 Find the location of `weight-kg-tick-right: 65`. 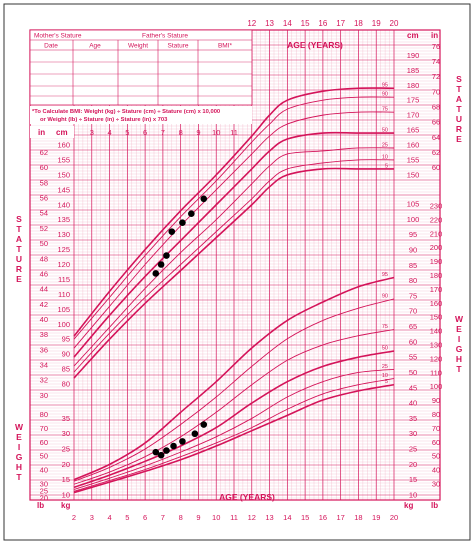

weight-kg-tick-right: 65 is located at coordinates (413, 326).